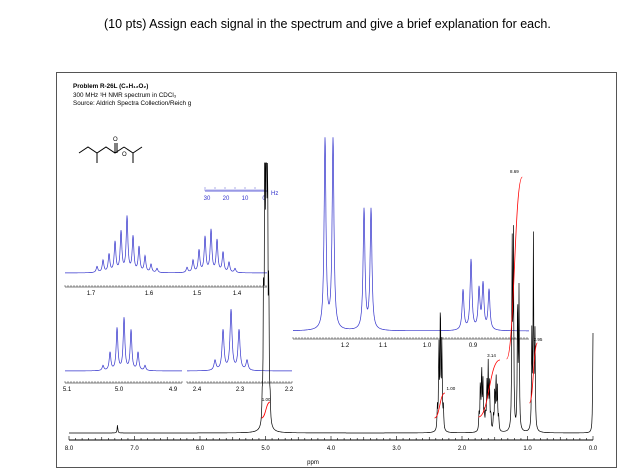 The height and width of the screenshot is (476, 638). Describe the element at coordinates (313, 463) in the screenshot. I see `x-axis-label: ppm` at that location.